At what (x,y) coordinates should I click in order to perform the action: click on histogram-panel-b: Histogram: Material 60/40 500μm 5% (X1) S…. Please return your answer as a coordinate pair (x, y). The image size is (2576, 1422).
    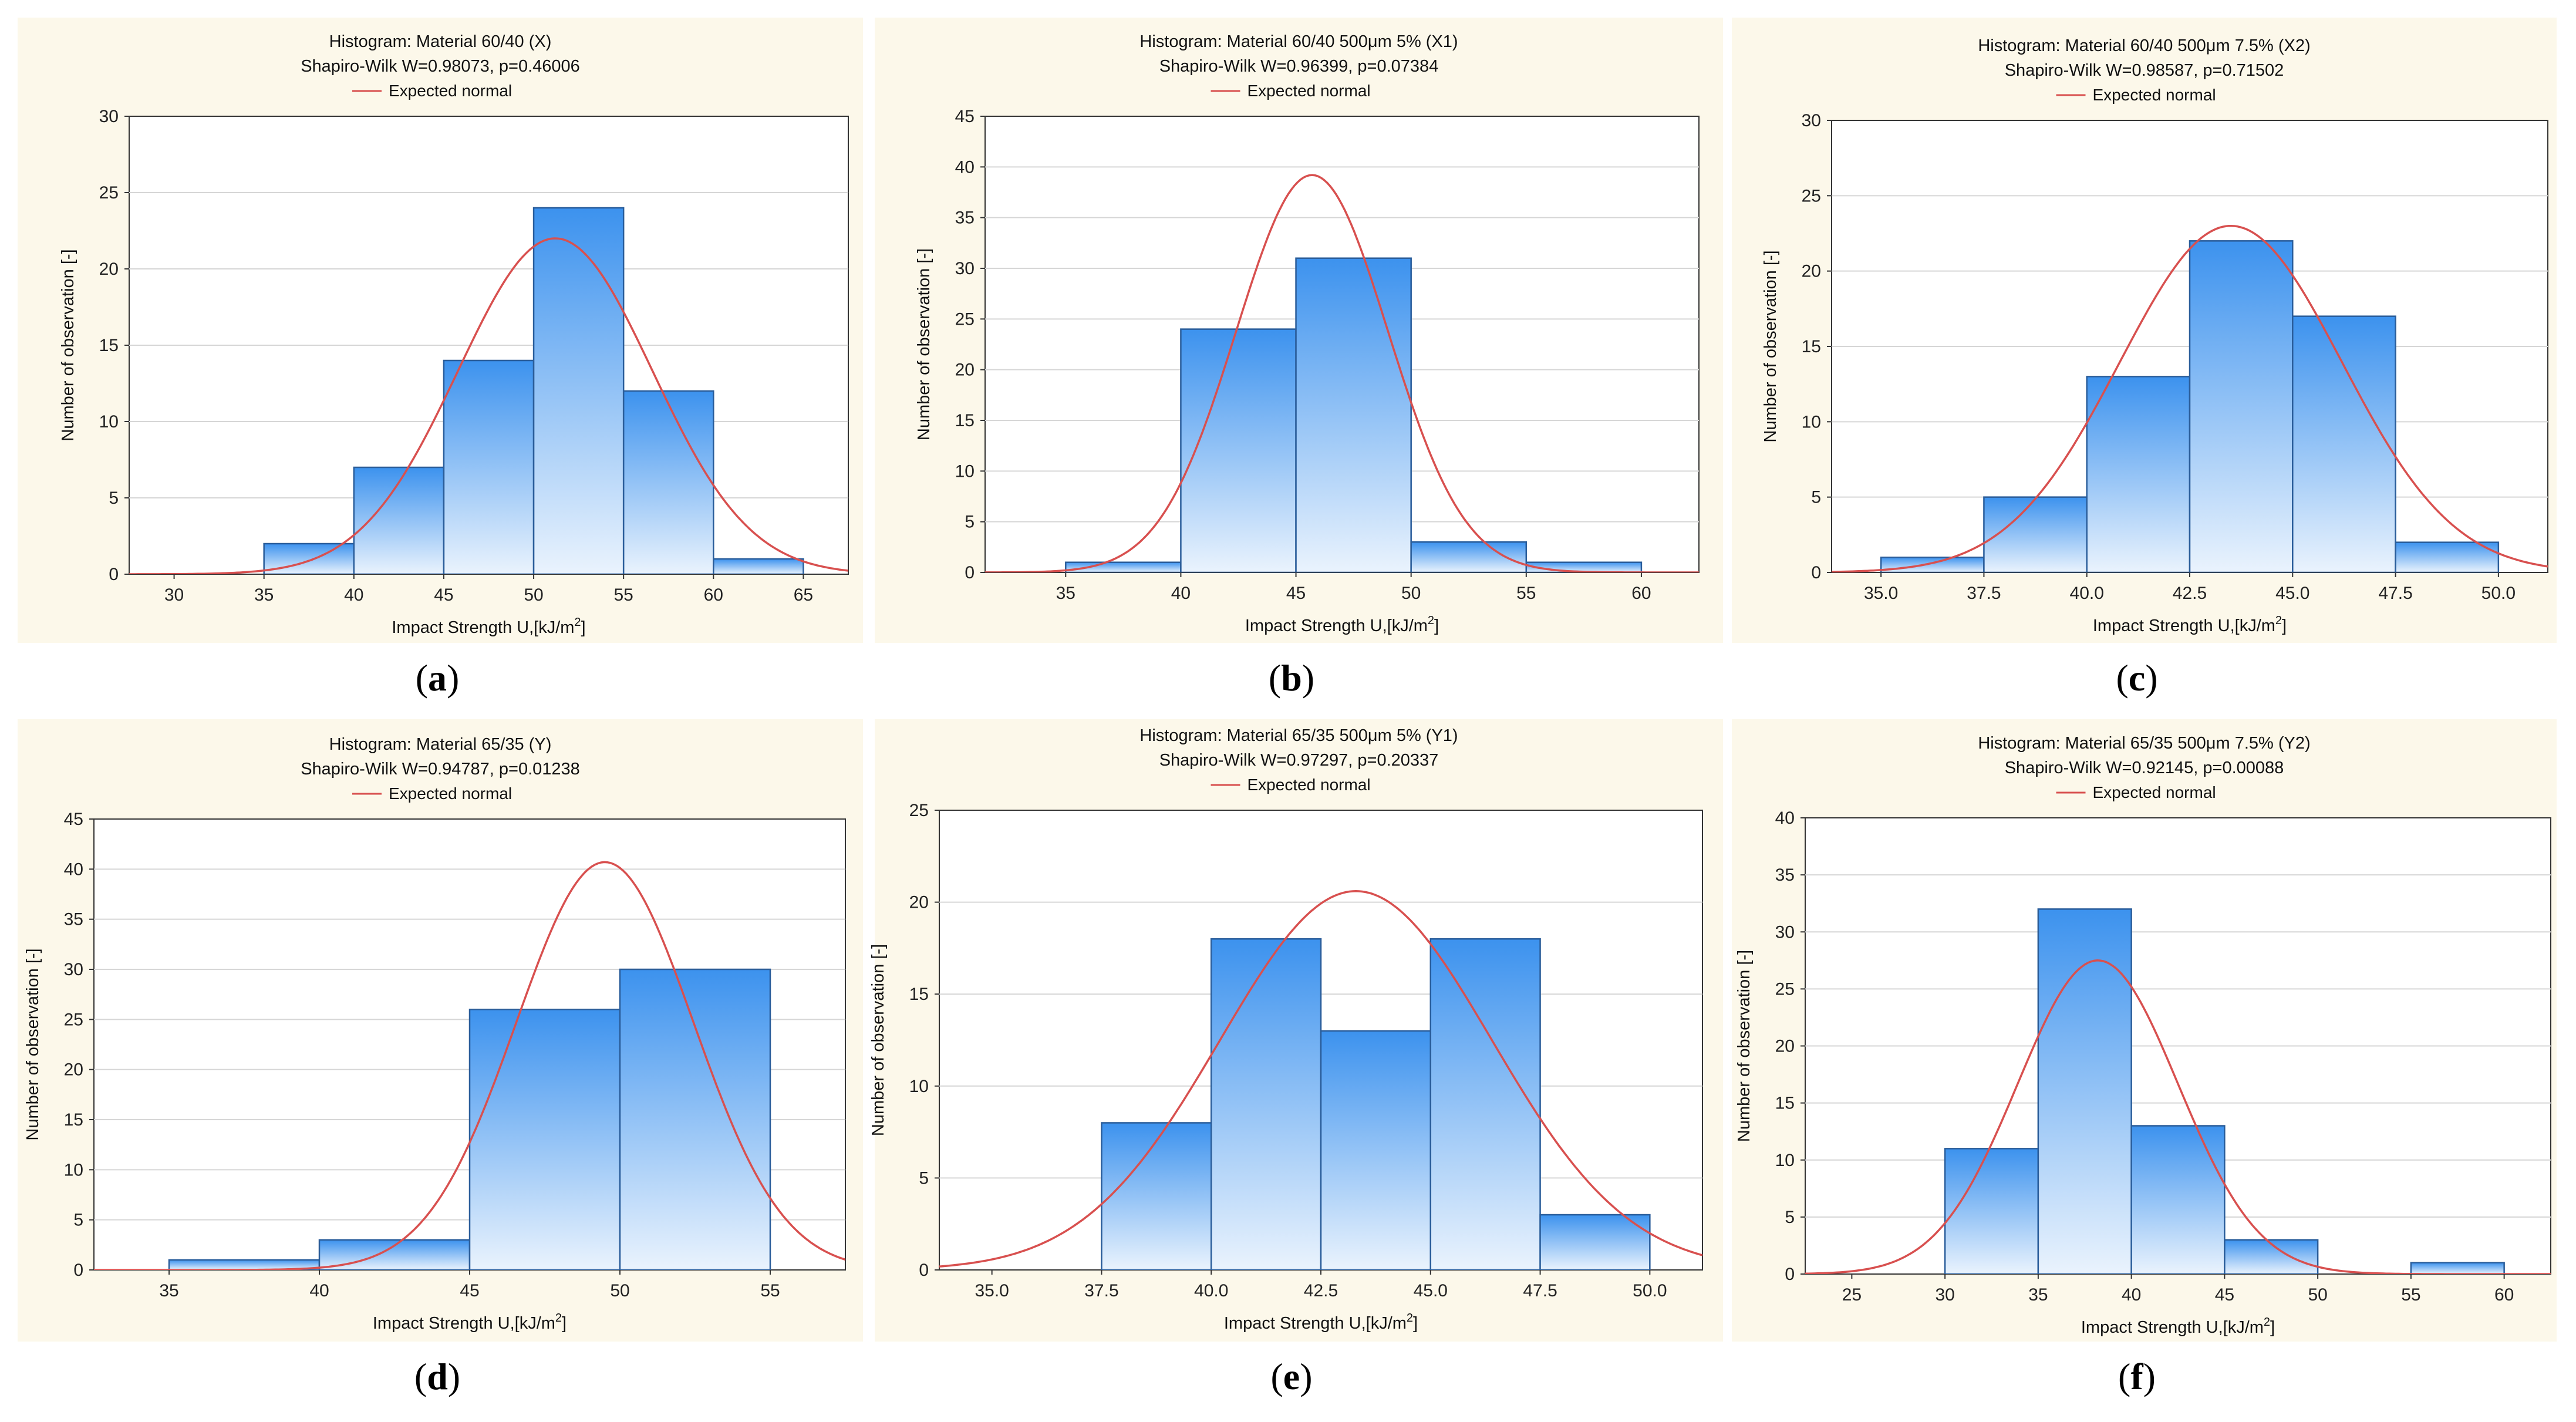
    Looking at the image, I should click on (1299, 330).